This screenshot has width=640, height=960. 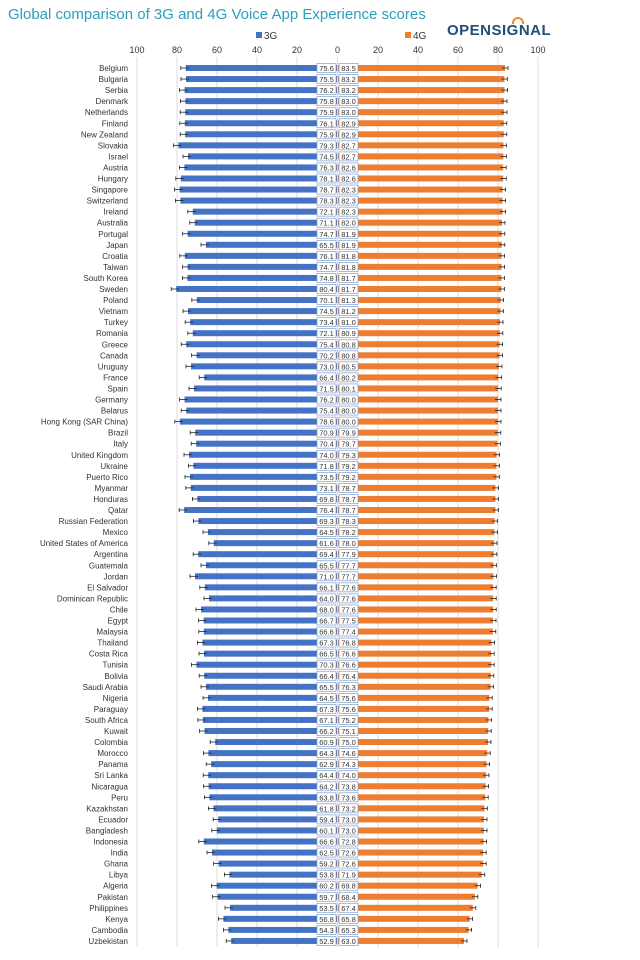 What do you see at coordinates (348, 499) in the screenshot?
I see `value-label-4g: 78.7` at bounding box center [348, 499].